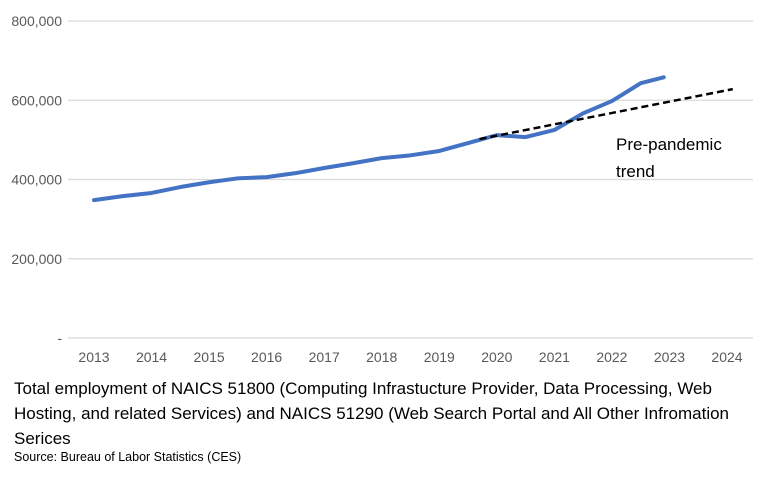 Image resolution: width=774 pixels, height=480 pixels. I want to click on annotation-line2: trend, so click(635, 171).